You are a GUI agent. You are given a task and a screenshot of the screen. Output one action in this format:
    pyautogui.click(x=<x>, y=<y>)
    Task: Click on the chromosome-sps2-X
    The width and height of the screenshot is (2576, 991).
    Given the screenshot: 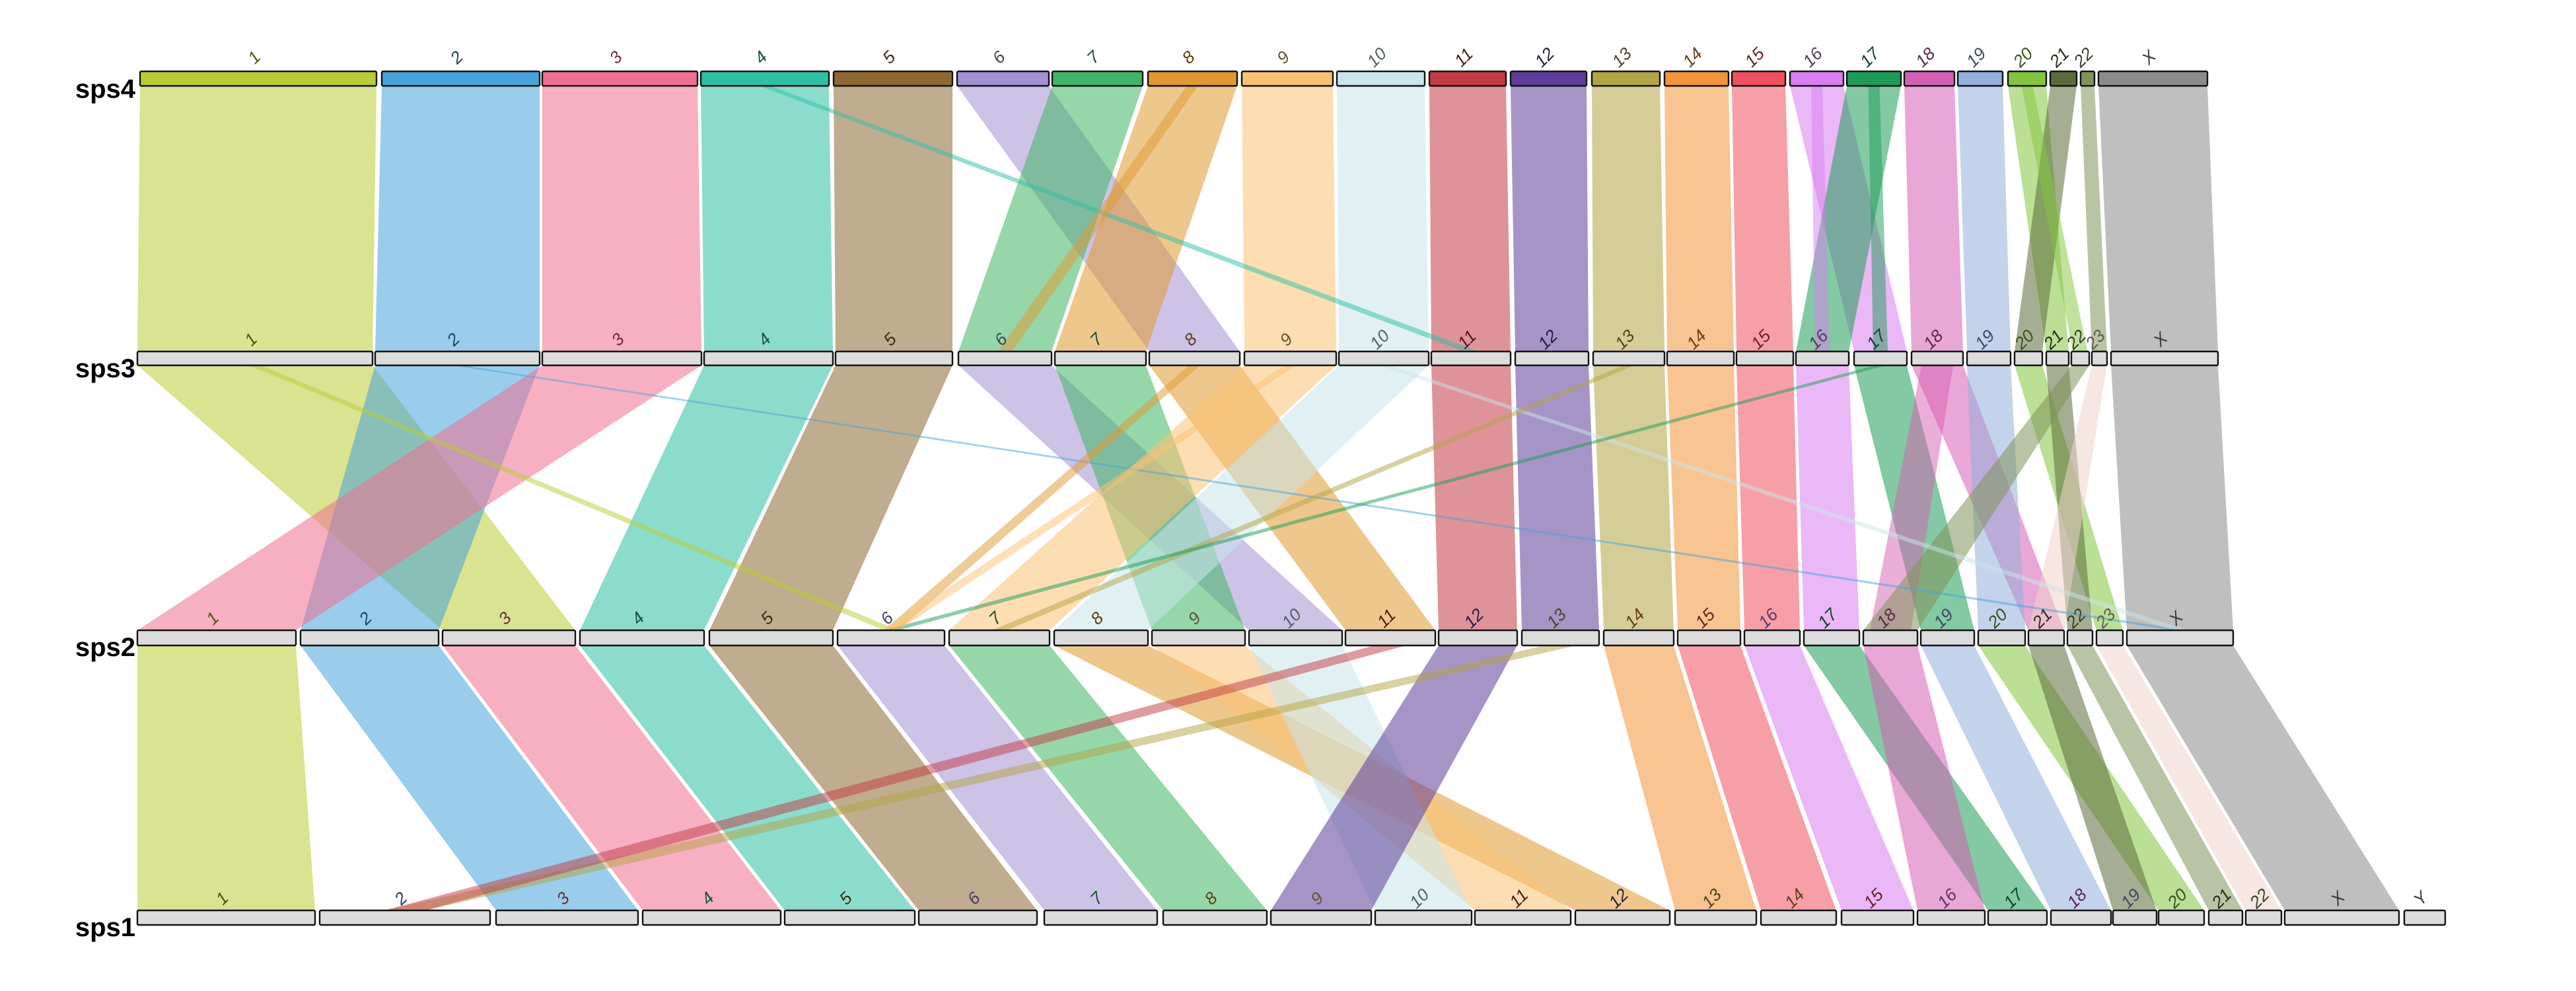 What is the action you would take?
    pyautogui.click(x=2180, y=638)
    